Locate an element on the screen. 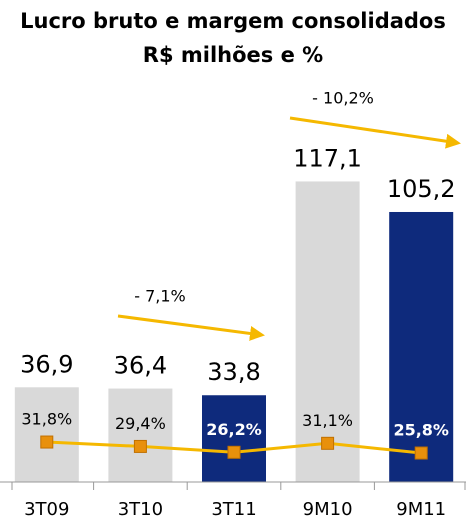 Image resolution: width=466 pixels, height=525 pixels. bar-value-label: 117,1 is located at coordinates (327, 158).